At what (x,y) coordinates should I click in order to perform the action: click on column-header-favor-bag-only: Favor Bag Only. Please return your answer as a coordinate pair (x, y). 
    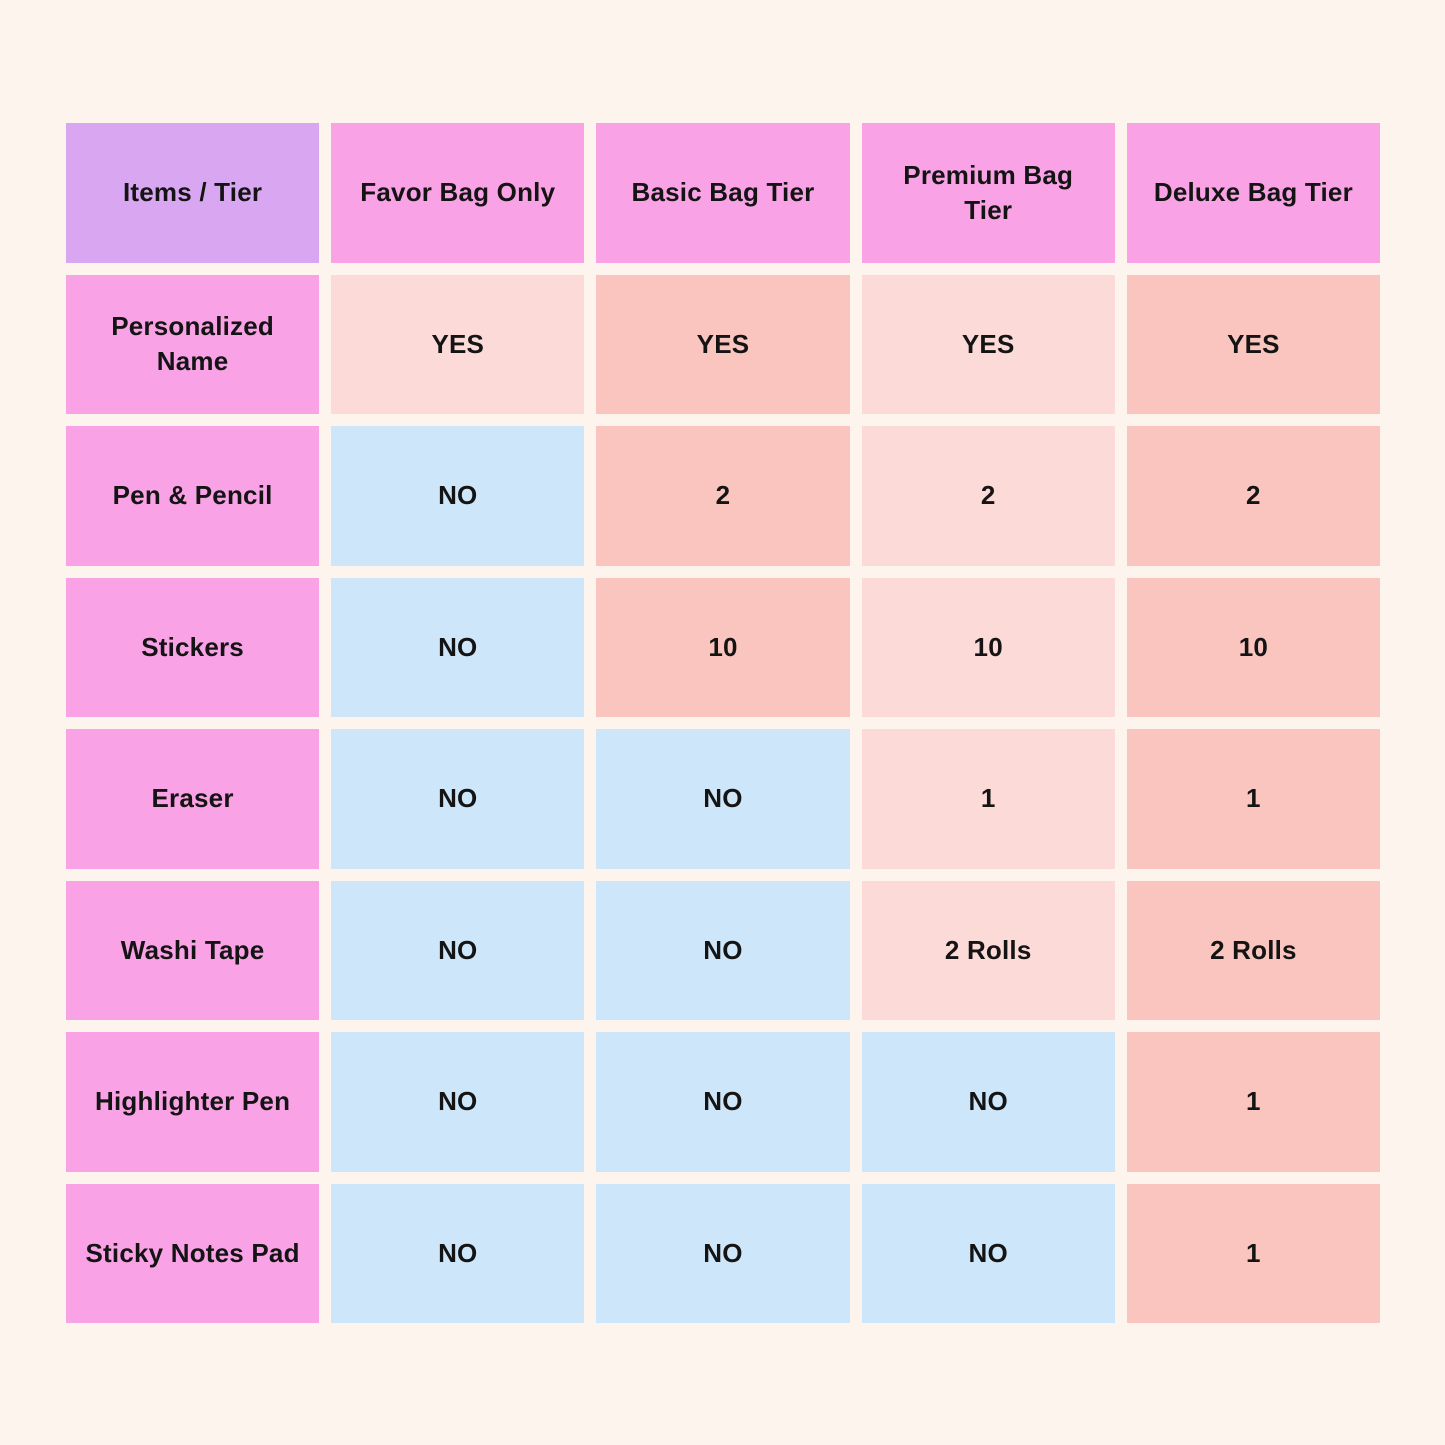
    Looking at the image, I should click on (458, 193).